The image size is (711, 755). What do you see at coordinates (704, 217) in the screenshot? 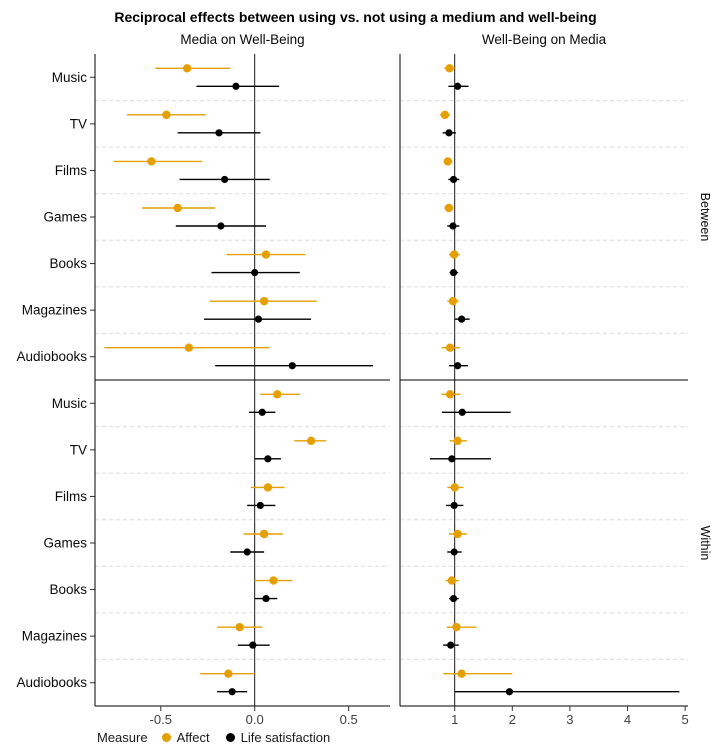
I see `strip-label-between: Between` at bounding box center [704, 217].